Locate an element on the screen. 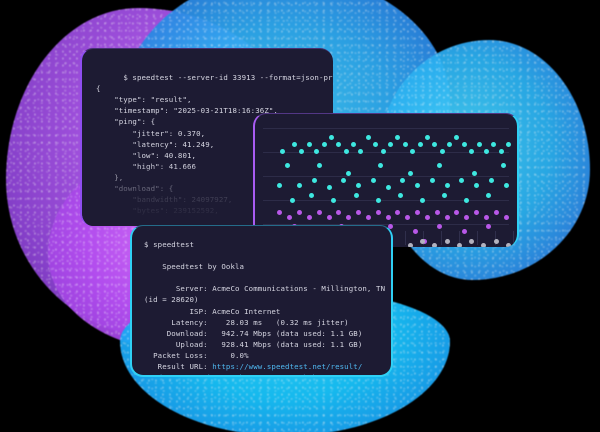 The width and height of the screenshot is (600, 432). terminal-window-dot-plot is located at coordinates (386, 180).